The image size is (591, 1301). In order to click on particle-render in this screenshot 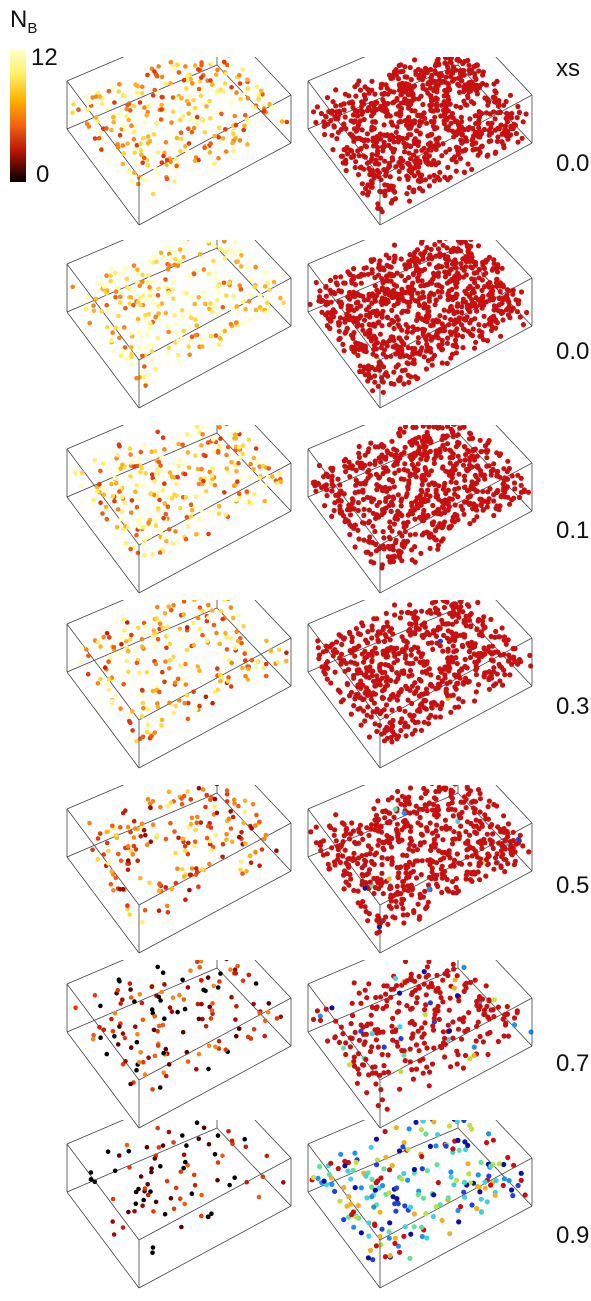, I will do `click(420, 684)`.